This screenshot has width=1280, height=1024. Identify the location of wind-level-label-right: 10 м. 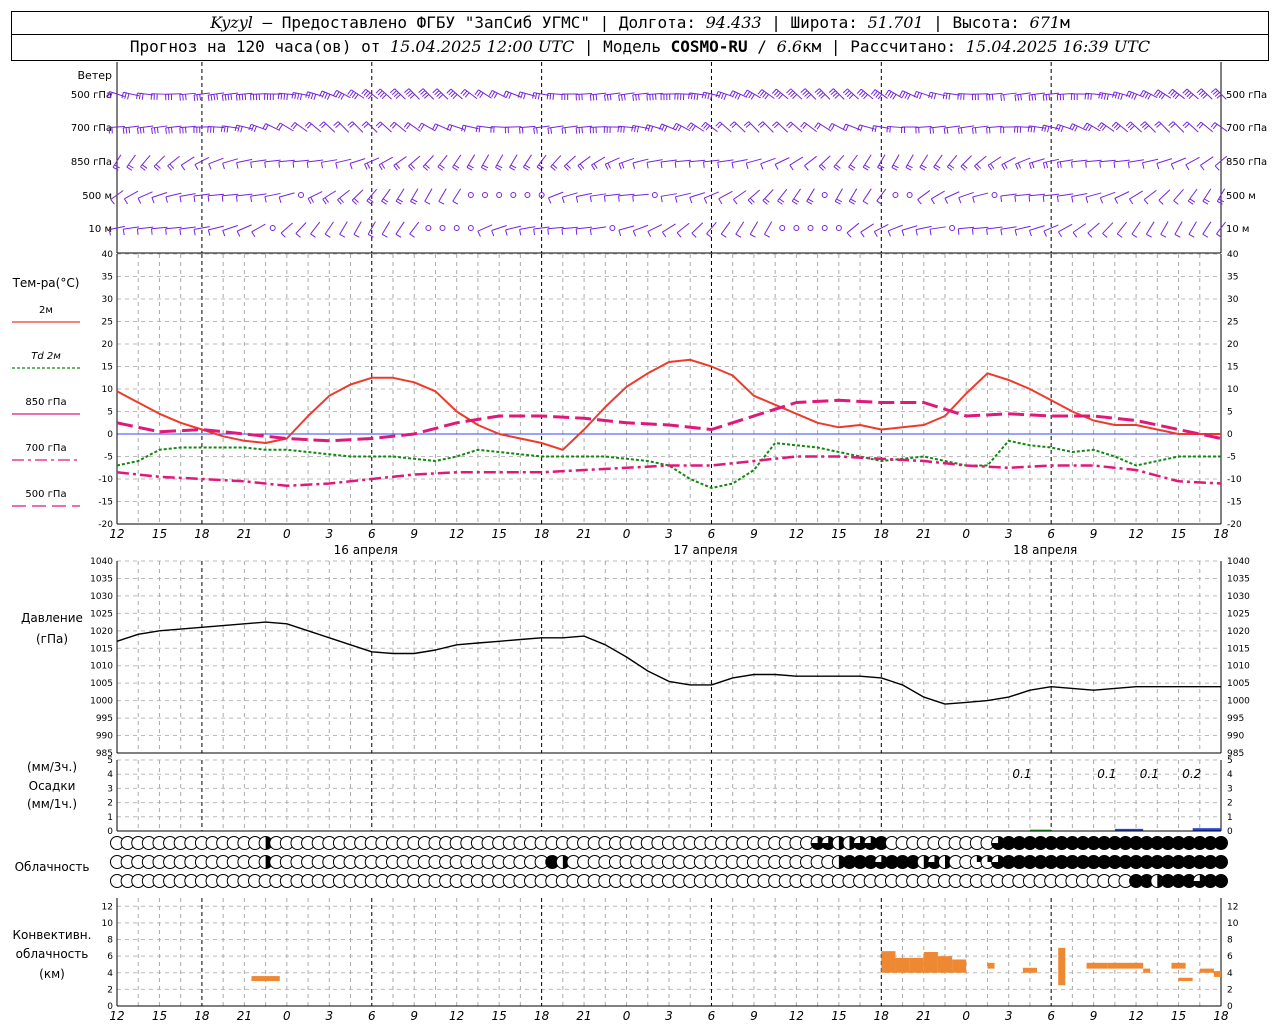
(1237, 229).